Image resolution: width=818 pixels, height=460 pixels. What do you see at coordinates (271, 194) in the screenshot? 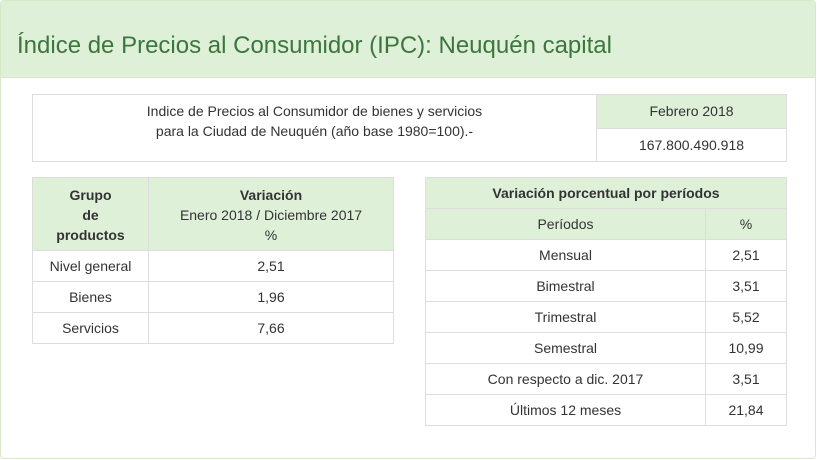
I see `groups-header-variation-line1: Variación` at bounding box center [271, 194].